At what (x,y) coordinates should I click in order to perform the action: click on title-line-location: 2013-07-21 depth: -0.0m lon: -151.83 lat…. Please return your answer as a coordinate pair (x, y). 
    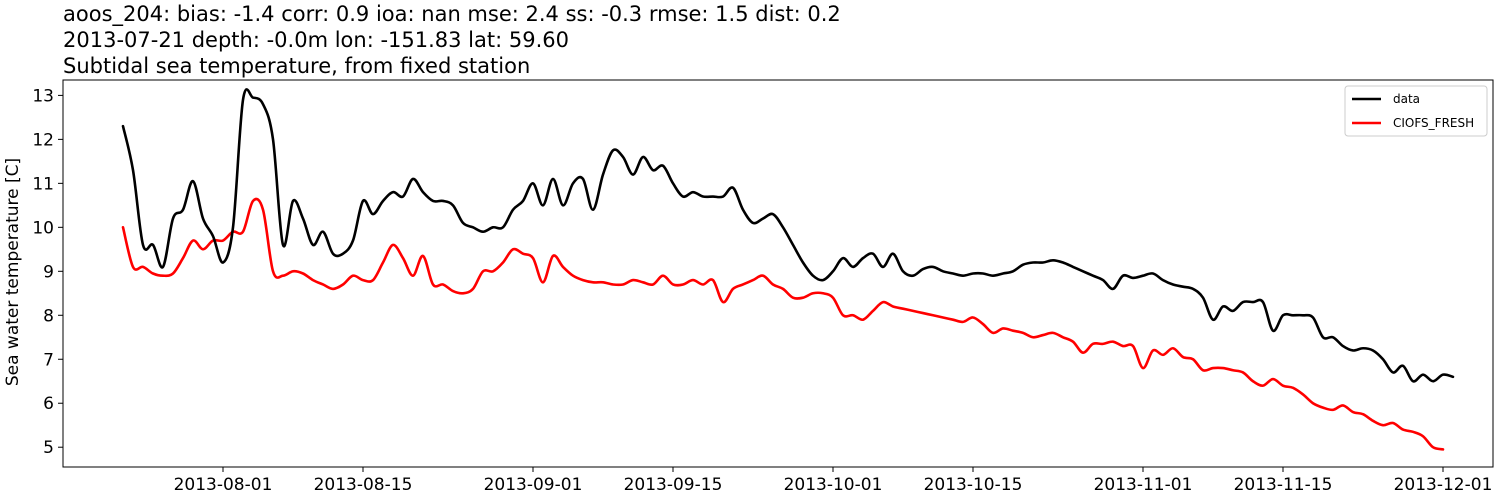
    Looking at the image, I should click on (316, 40).